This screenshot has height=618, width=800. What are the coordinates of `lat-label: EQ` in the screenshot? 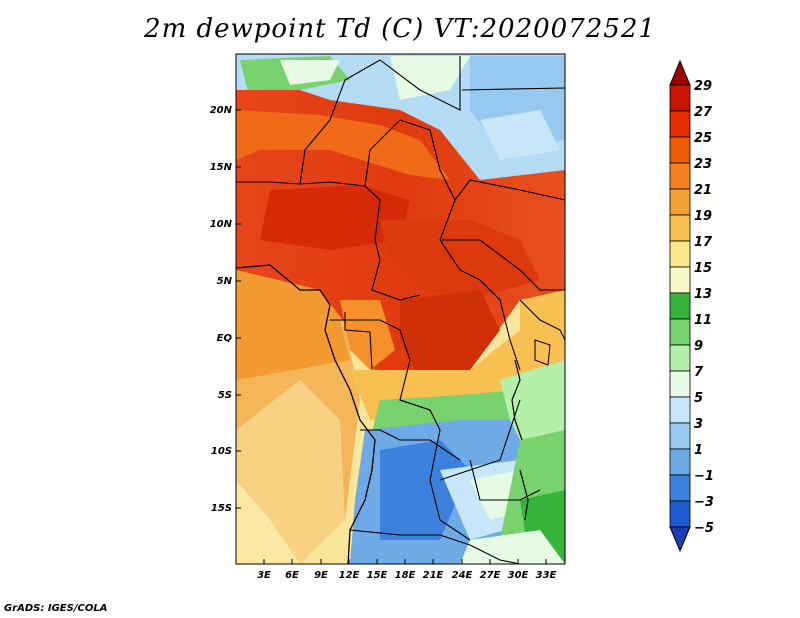 It's located at (225, 338).